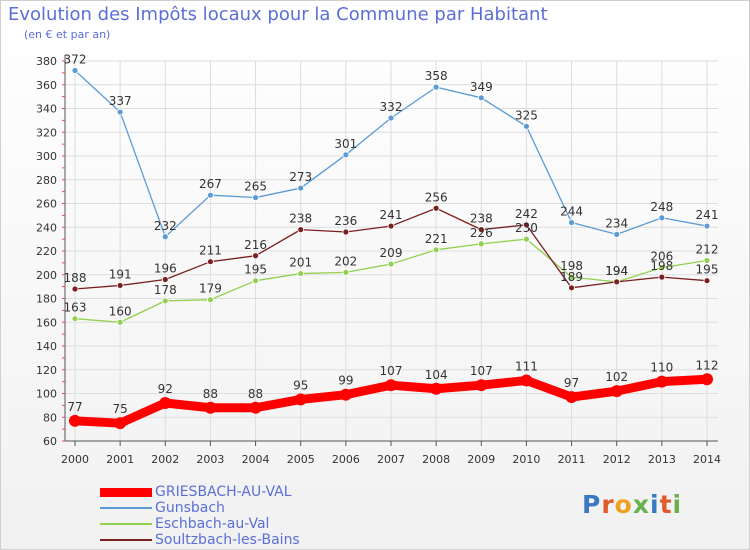 The height and width of the screenshot is (550, 750). Describe the element at coordinates (46, 156) in the screenshot. I see `y-tick-label: 300` at that location.